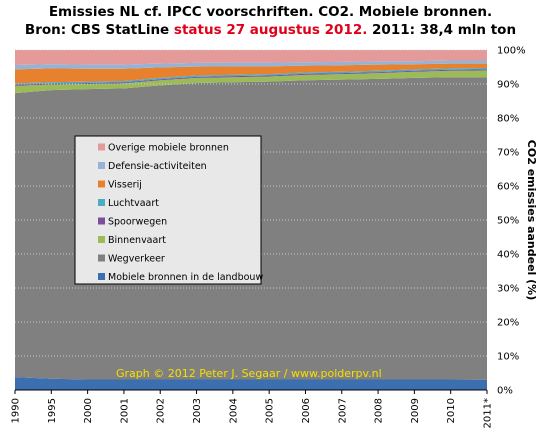  Describe the element at coordinates (88, 410) in the screenshot. I see `x-tick-label: 2000` at that location.